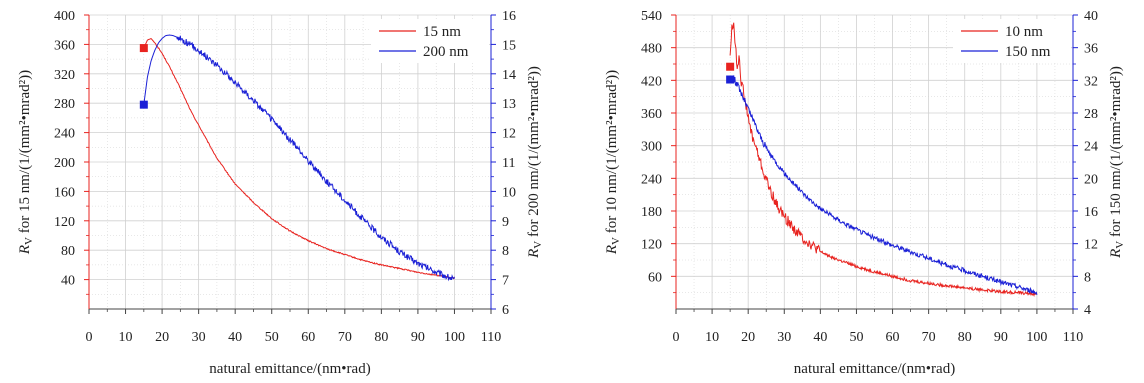 The image size is (1144, 383). What do you see at coordinates (651, 81) in the screenshot?
I see `left-y-tick-label: 420` at bounding box center [651, 81].